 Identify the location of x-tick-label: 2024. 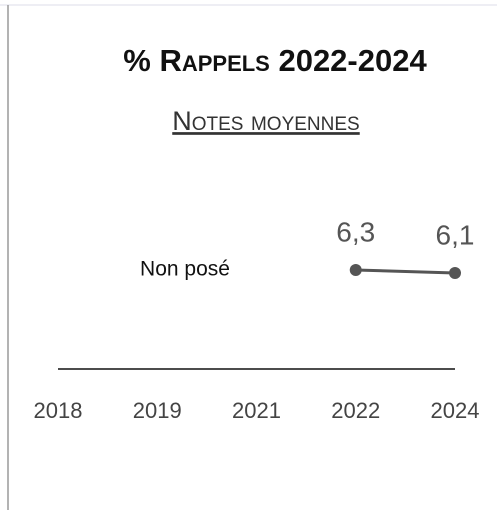
(455, 410).